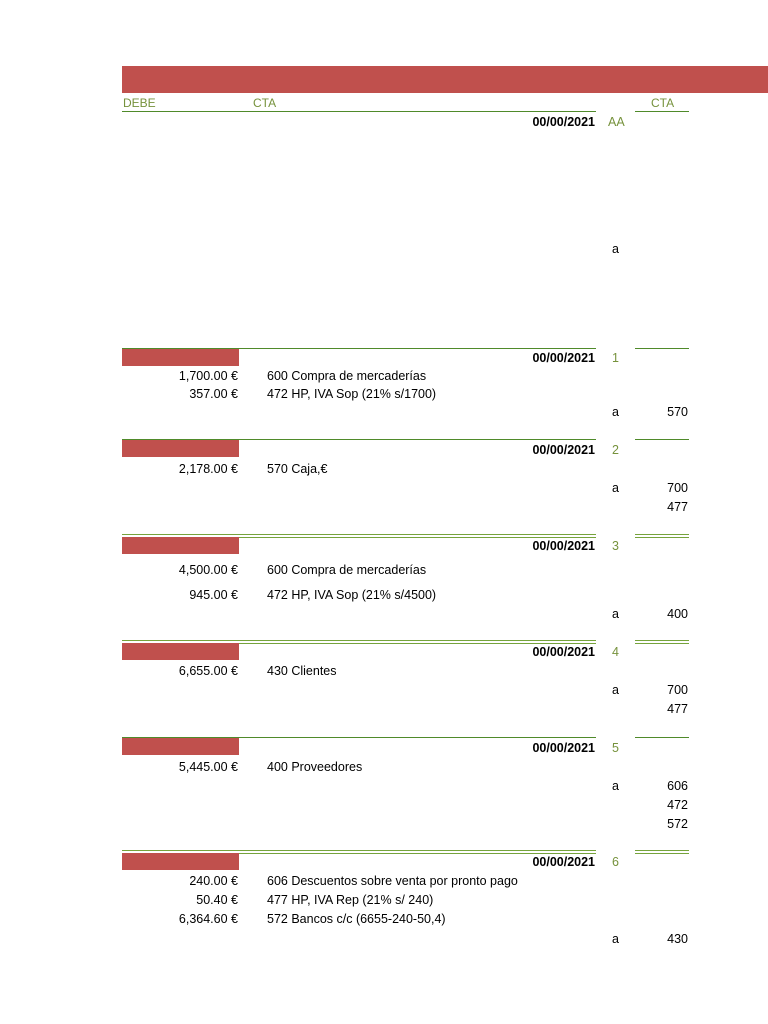 This screenshot has height=1024, width=768. I want to click on entry-number: 1, so click(615, 358).